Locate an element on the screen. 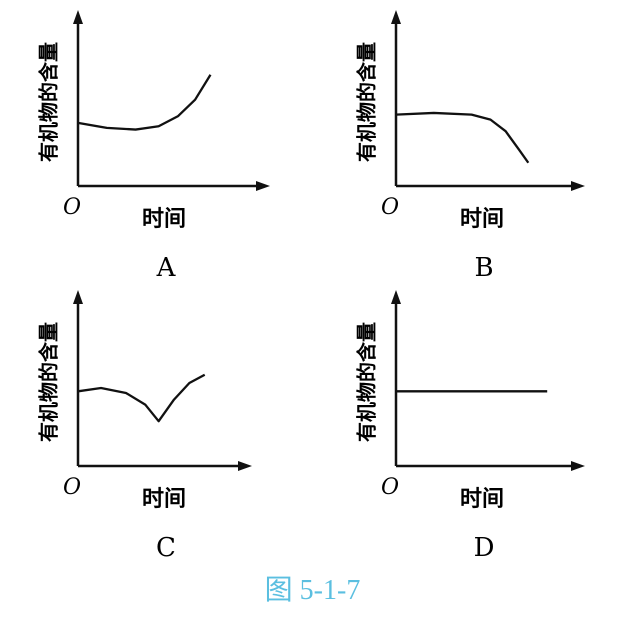 This screenshot has width=625, height=618. panel-label: C is located at coordinates (166, 548).